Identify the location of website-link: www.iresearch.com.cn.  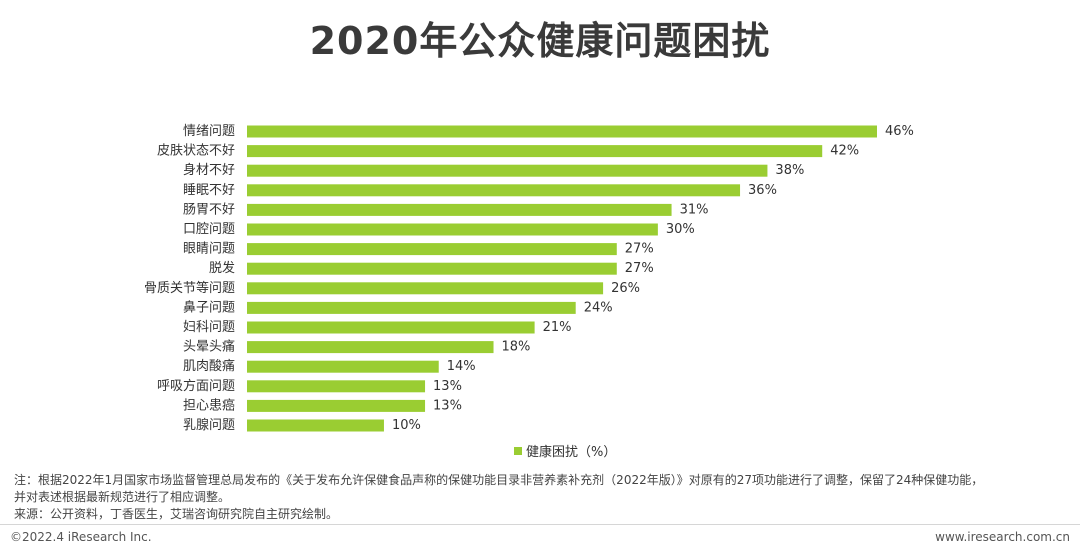
(1002, 537).